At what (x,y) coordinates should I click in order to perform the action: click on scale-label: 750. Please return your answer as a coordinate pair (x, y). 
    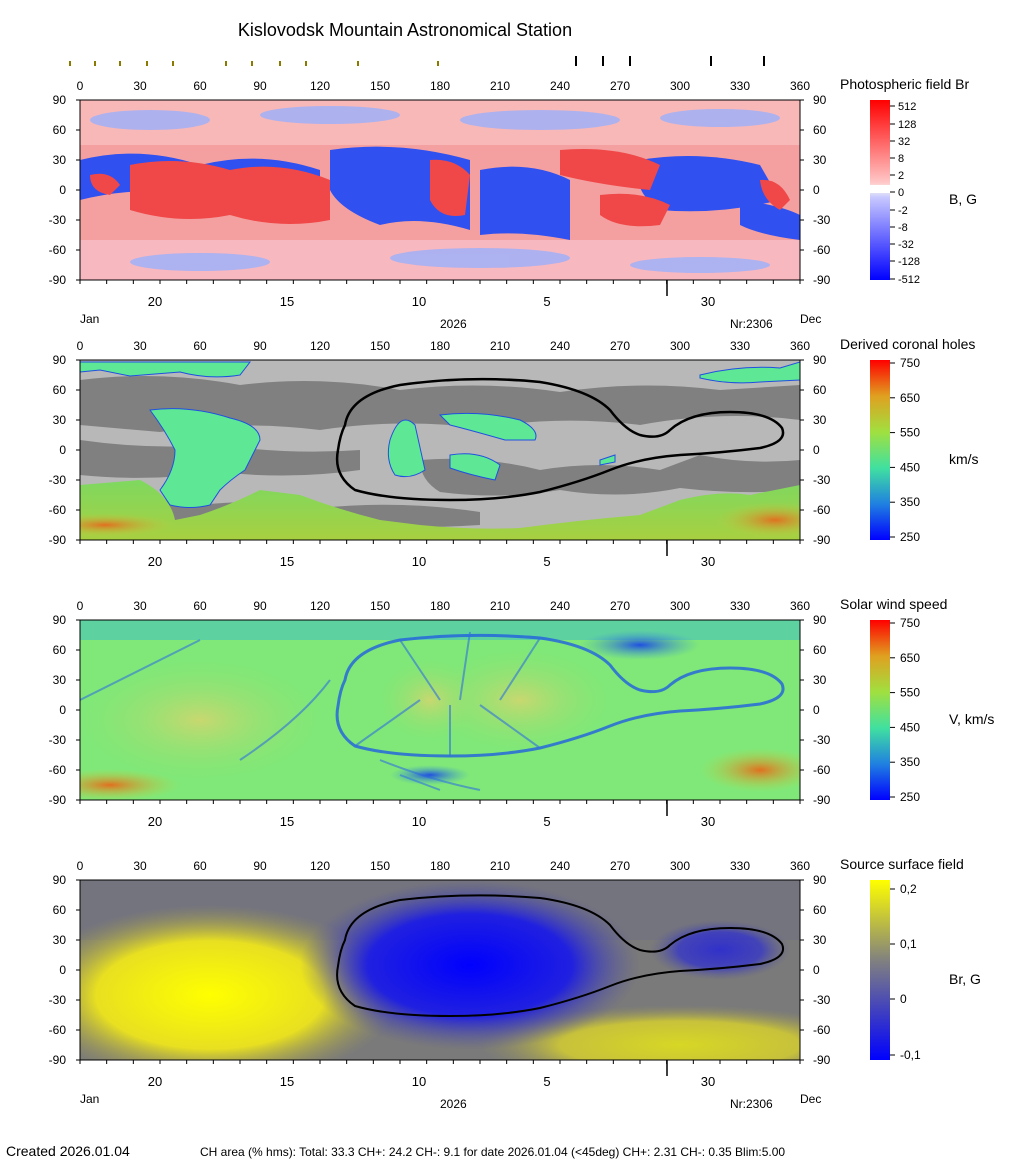
    Looking at the image, I should click on (910, 623).